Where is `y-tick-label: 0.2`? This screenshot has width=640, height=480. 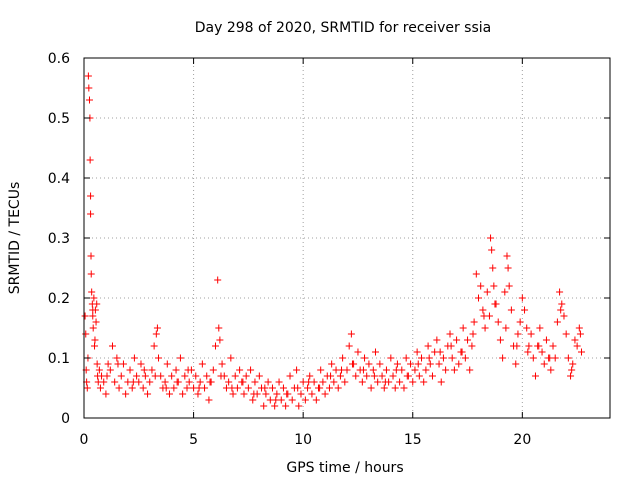
y-tick-label: 0.2 is located at coordinates (59, 299).